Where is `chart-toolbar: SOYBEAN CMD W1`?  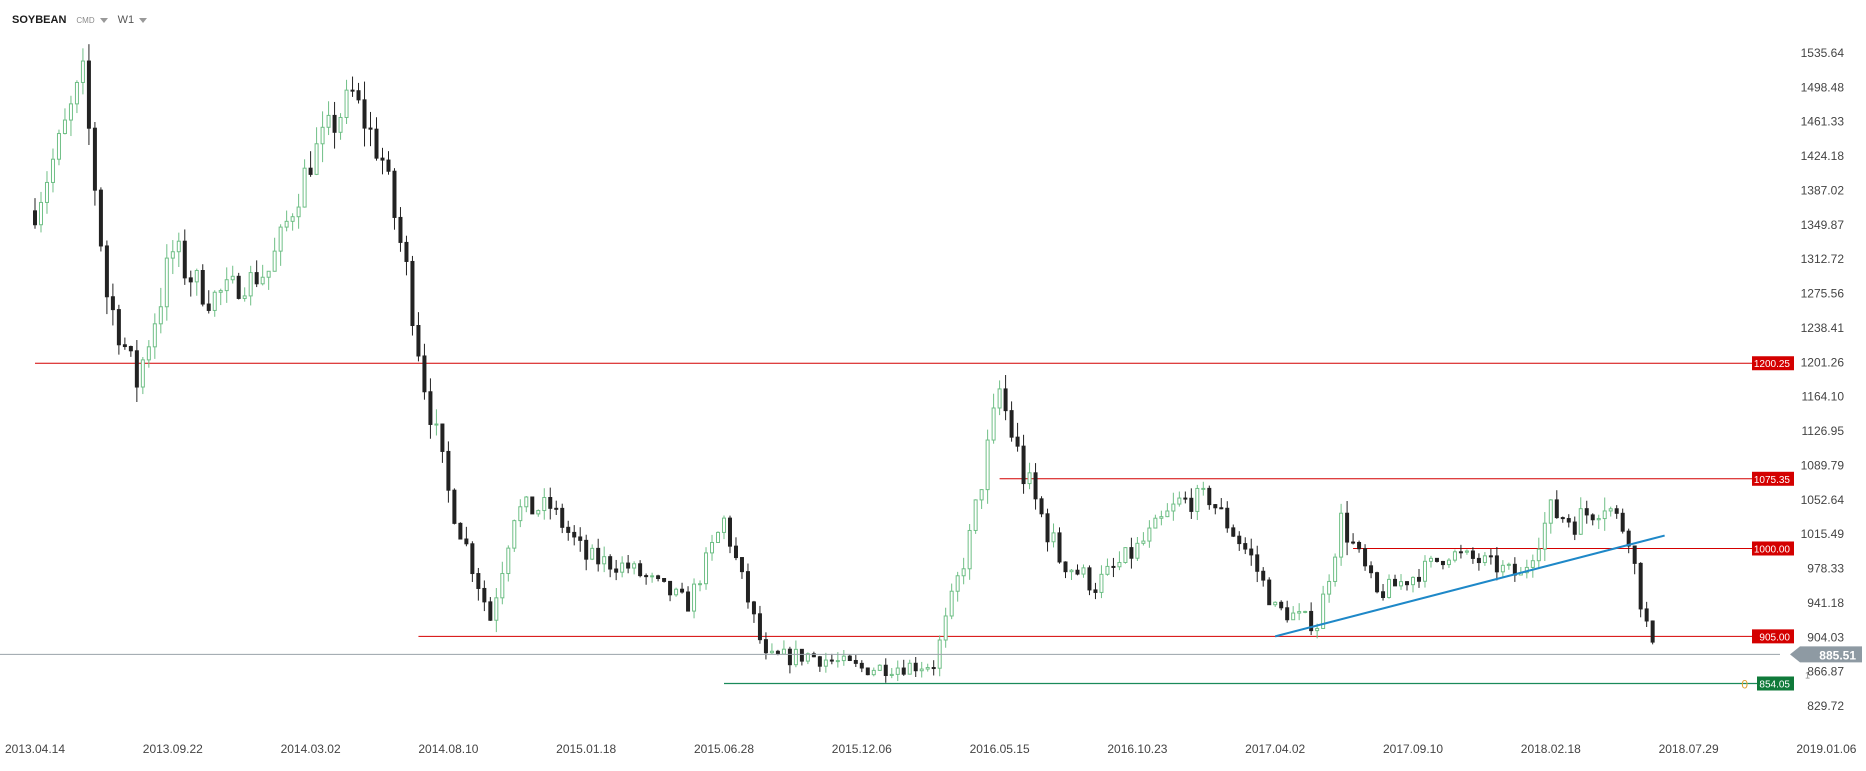
chart-toolbar: SOYBEAN CMD W1 is located at coordinates (80, 20).